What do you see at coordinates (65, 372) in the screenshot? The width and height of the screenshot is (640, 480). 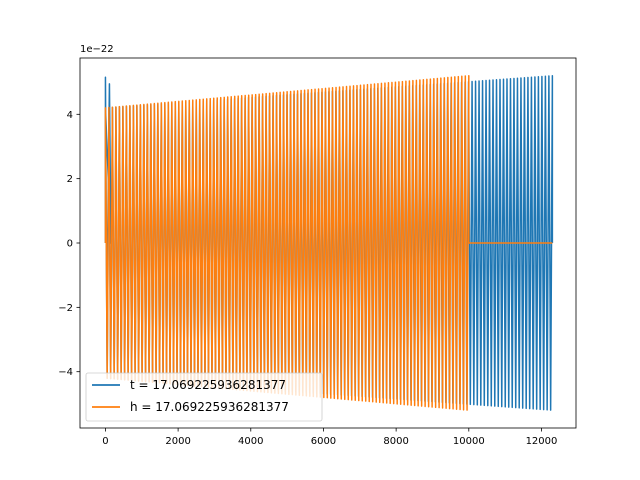 I see `y-tick-label: −4` at bounding box center [65, 372].